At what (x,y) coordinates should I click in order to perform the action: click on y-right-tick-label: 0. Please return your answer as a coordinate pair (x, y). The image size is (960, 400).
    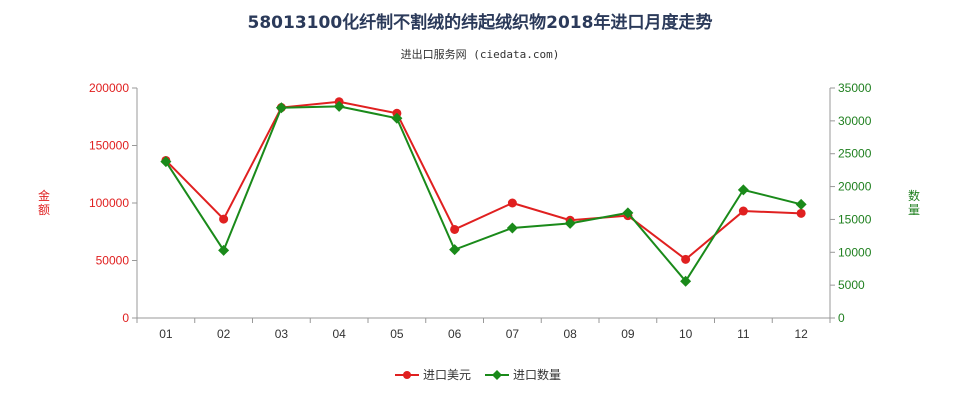
    Looking at the image, I should click on (841, 318).